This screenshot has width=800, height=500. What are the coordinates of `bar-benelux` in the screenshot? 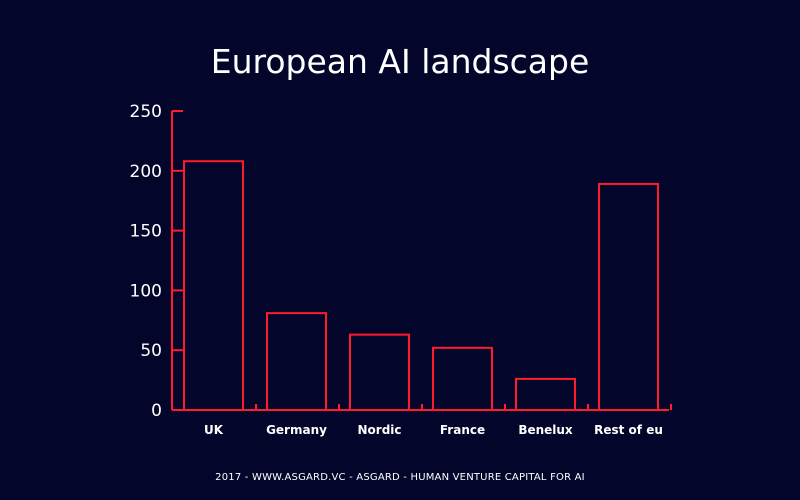 It's located at (545, 394).